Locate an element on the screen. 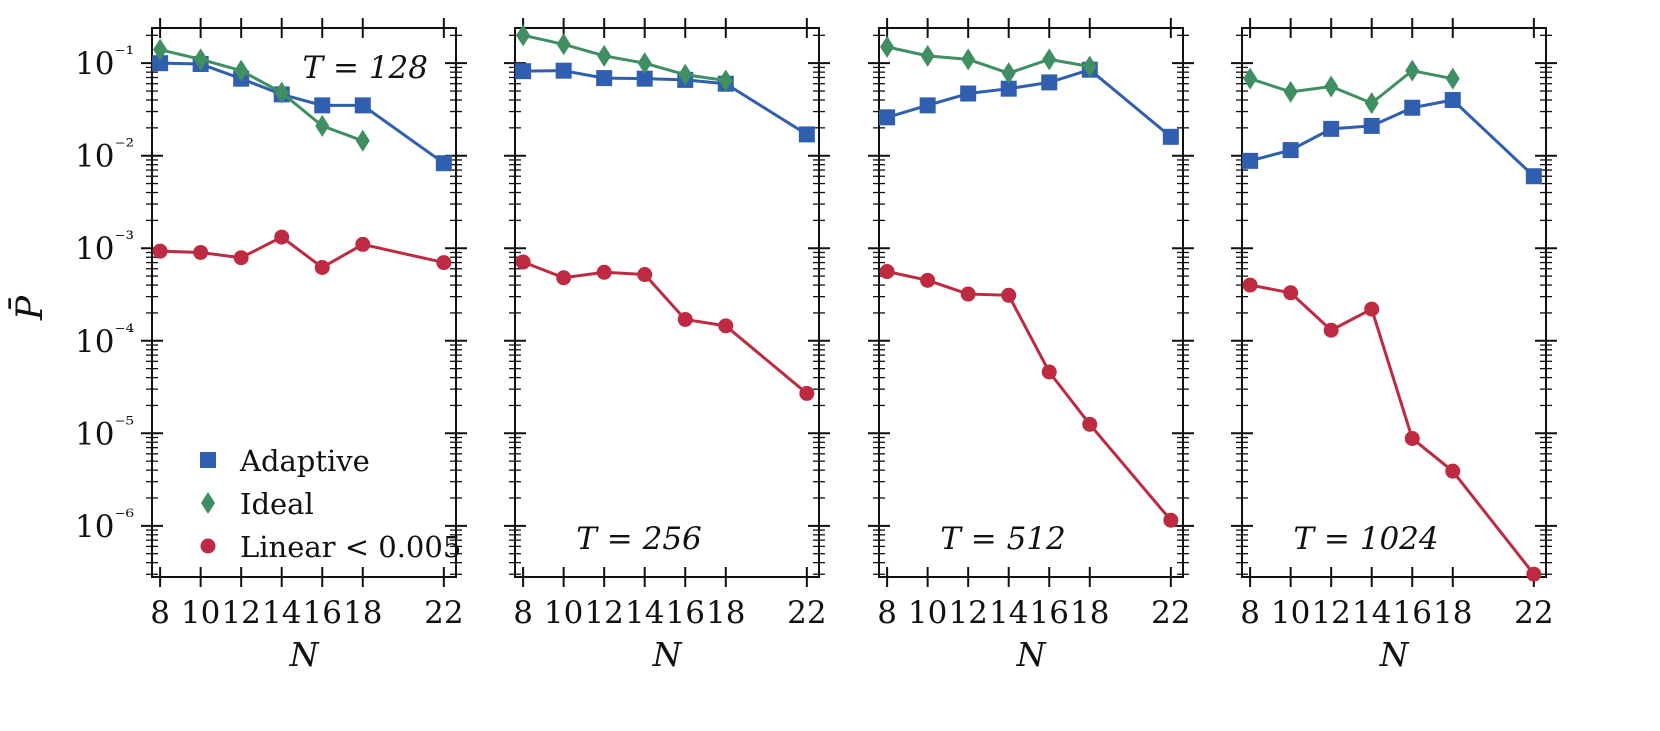  legend-marker-linear is located at coordinates (208, 546).